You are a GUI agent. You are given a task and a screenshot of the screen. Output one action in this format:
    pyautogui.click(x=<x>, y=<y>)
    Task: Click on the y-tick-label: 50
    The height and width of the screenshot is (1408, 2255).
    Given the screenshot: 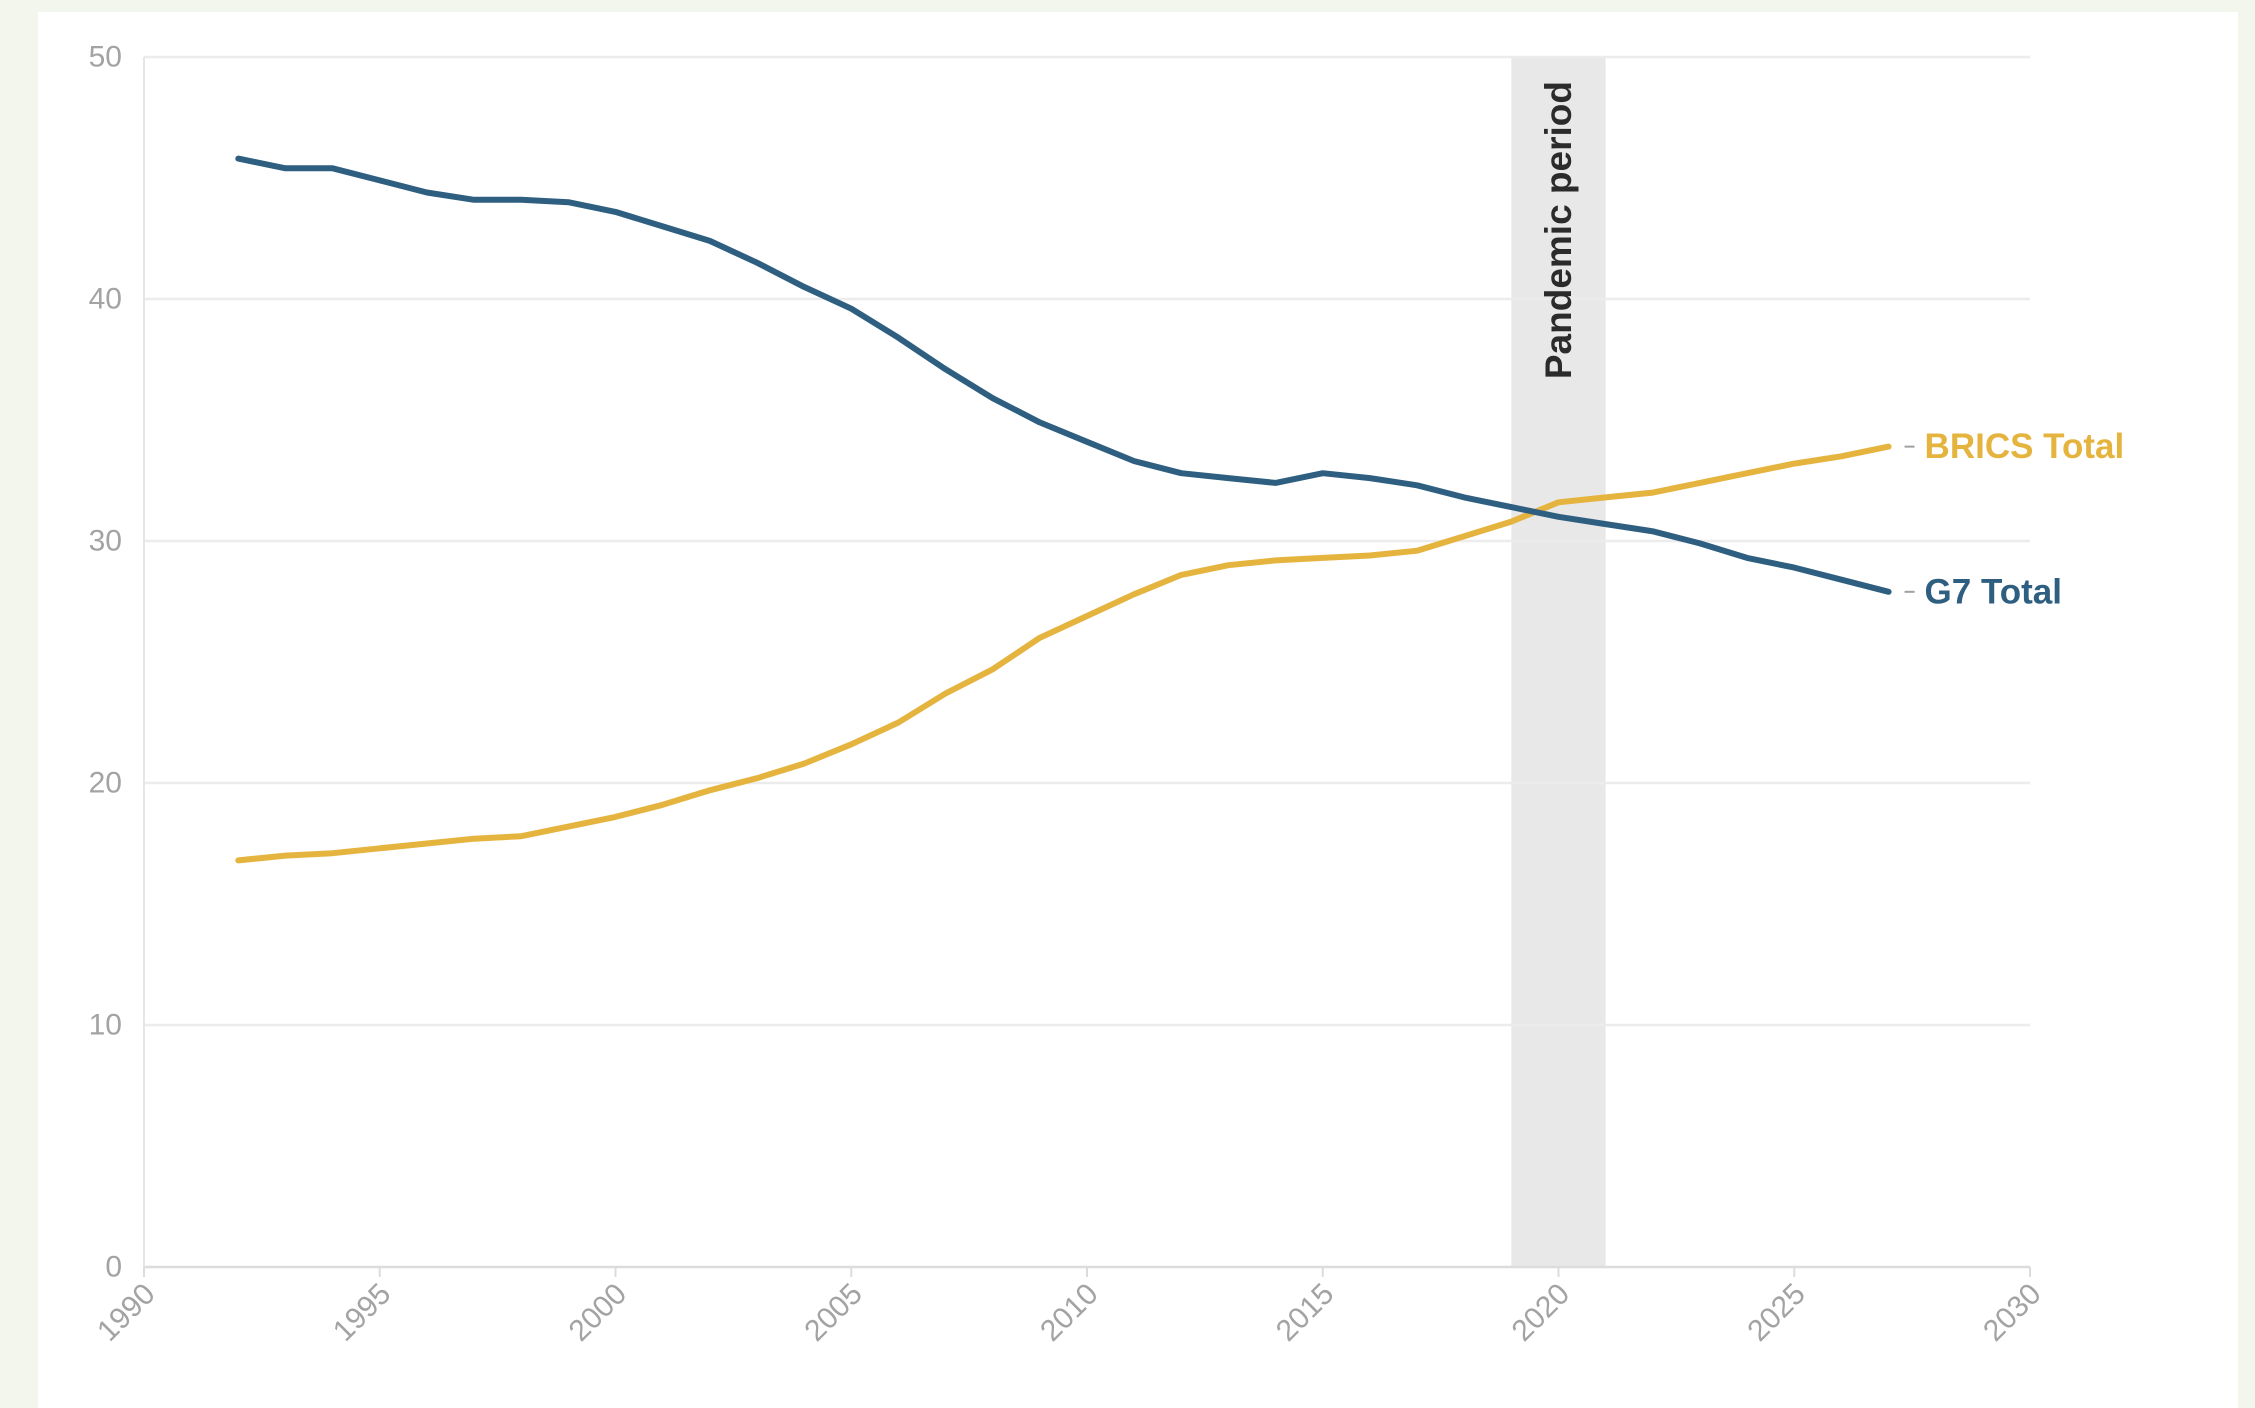 What is the action you would take?
    pyautogui.click(x=105, y=57)
    